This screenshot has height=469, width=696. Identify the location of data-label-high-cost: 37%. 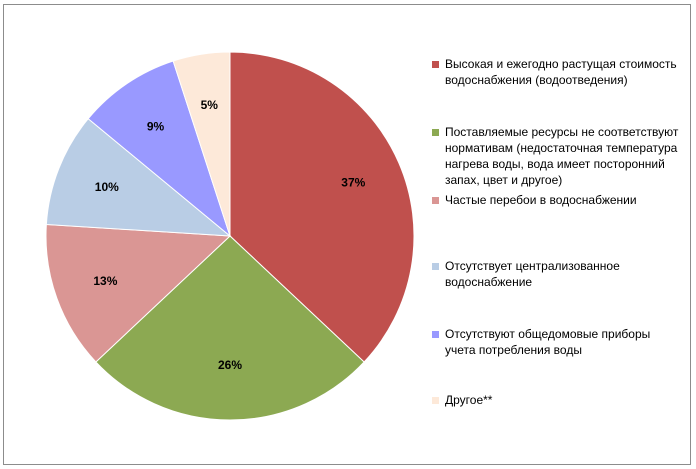
(353, 183).